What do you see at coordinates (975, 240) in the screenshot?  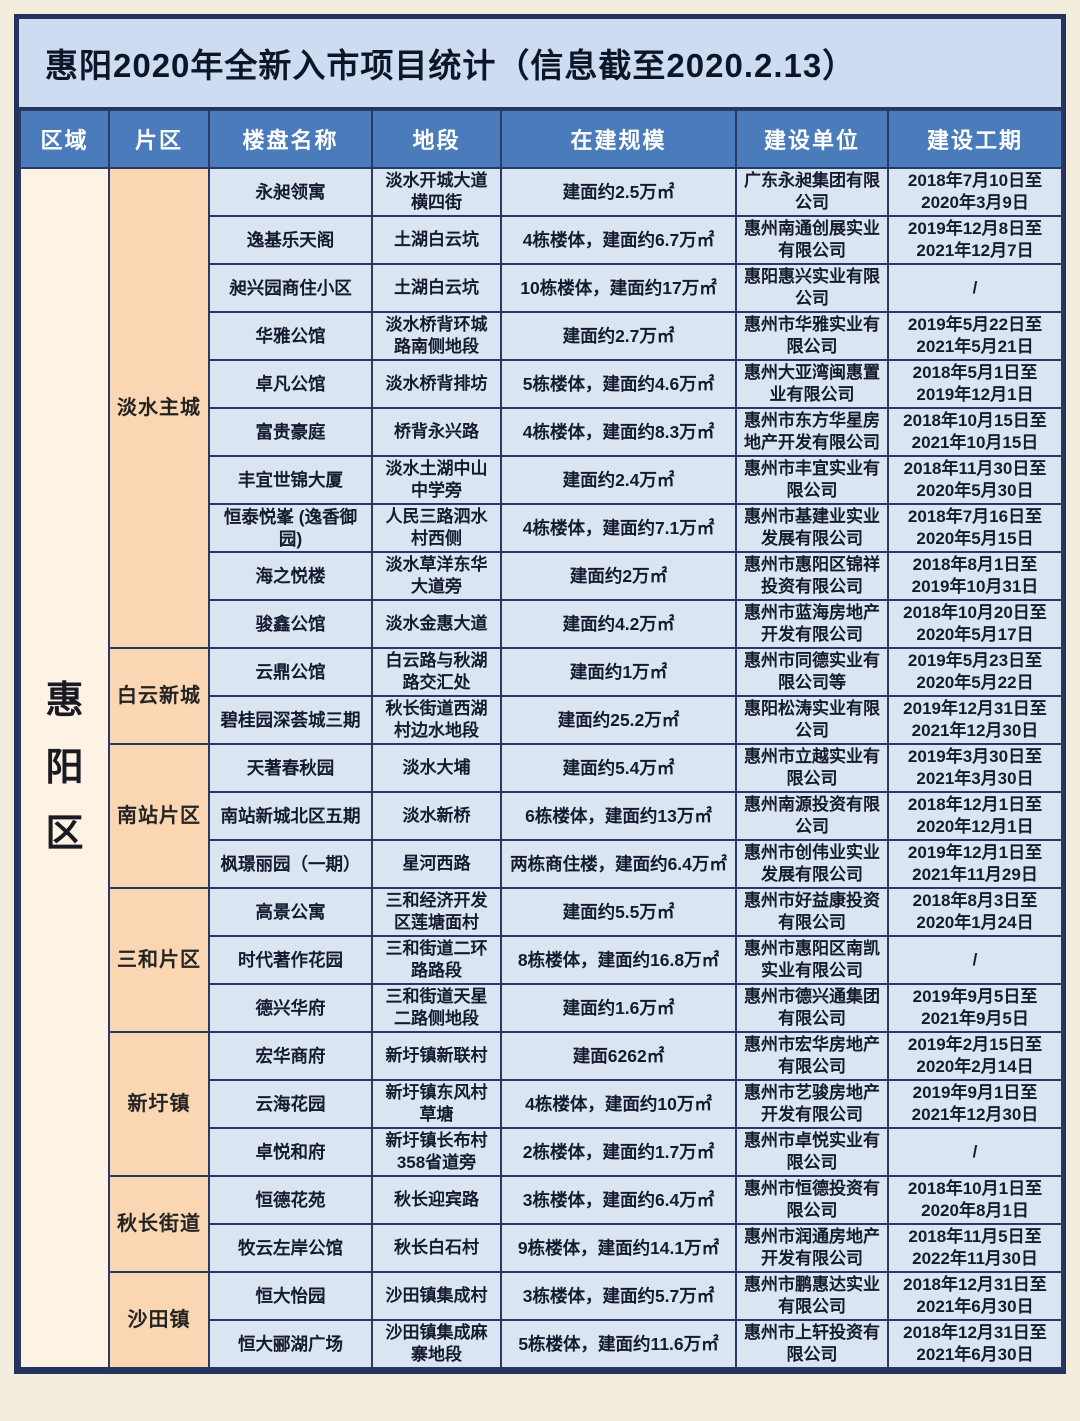 I see `cell-period: 2019年12月8日至2021年12月7日` at bounding box center [975, 240].